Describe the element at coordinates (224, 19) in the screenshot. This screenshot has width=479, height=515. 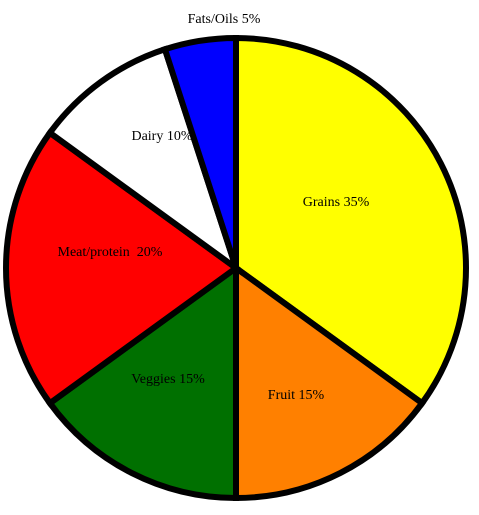
I see `slice-label-fats-oils: Fats/Oils 5%` at that location.